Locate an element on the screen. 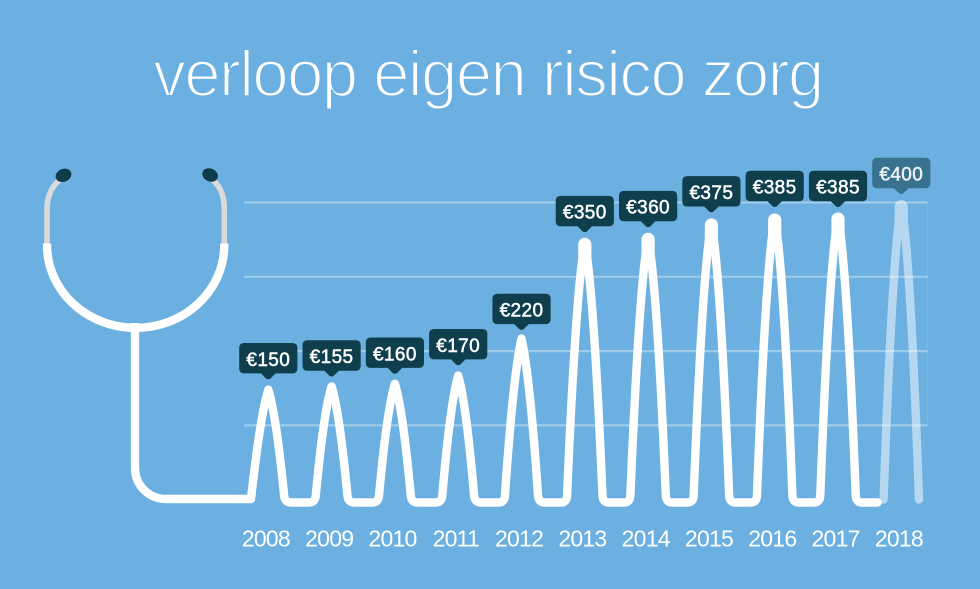 This screenshot has width=980, height=589. svg-text: €155 is located at coordinates (332, 357).